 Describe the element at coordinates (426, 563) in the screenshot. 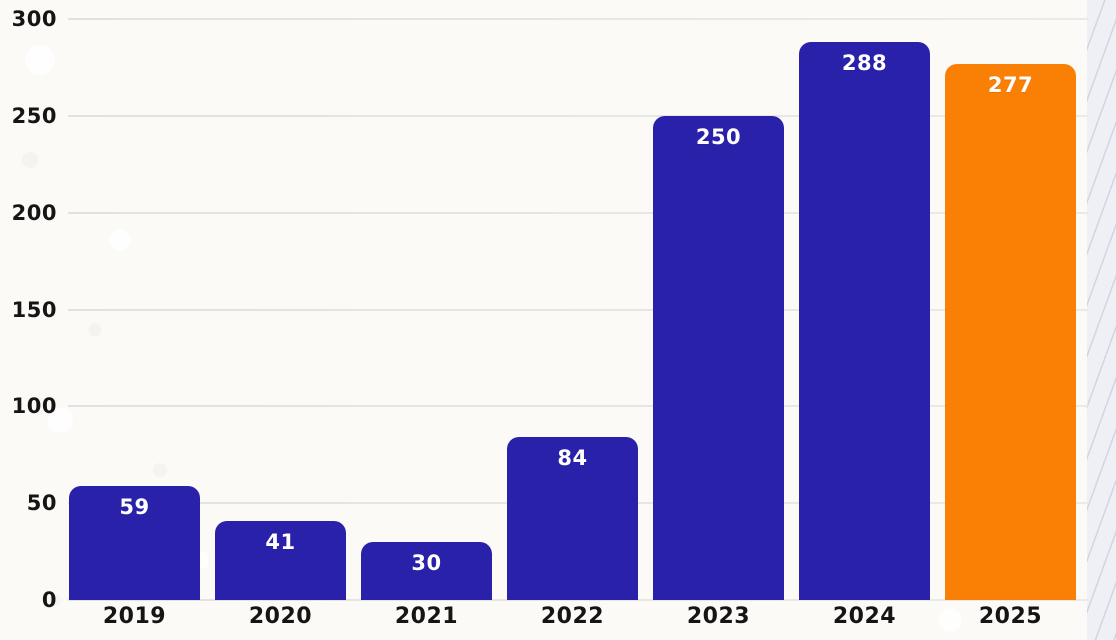

I see `bar-value-label: 30` at that location.